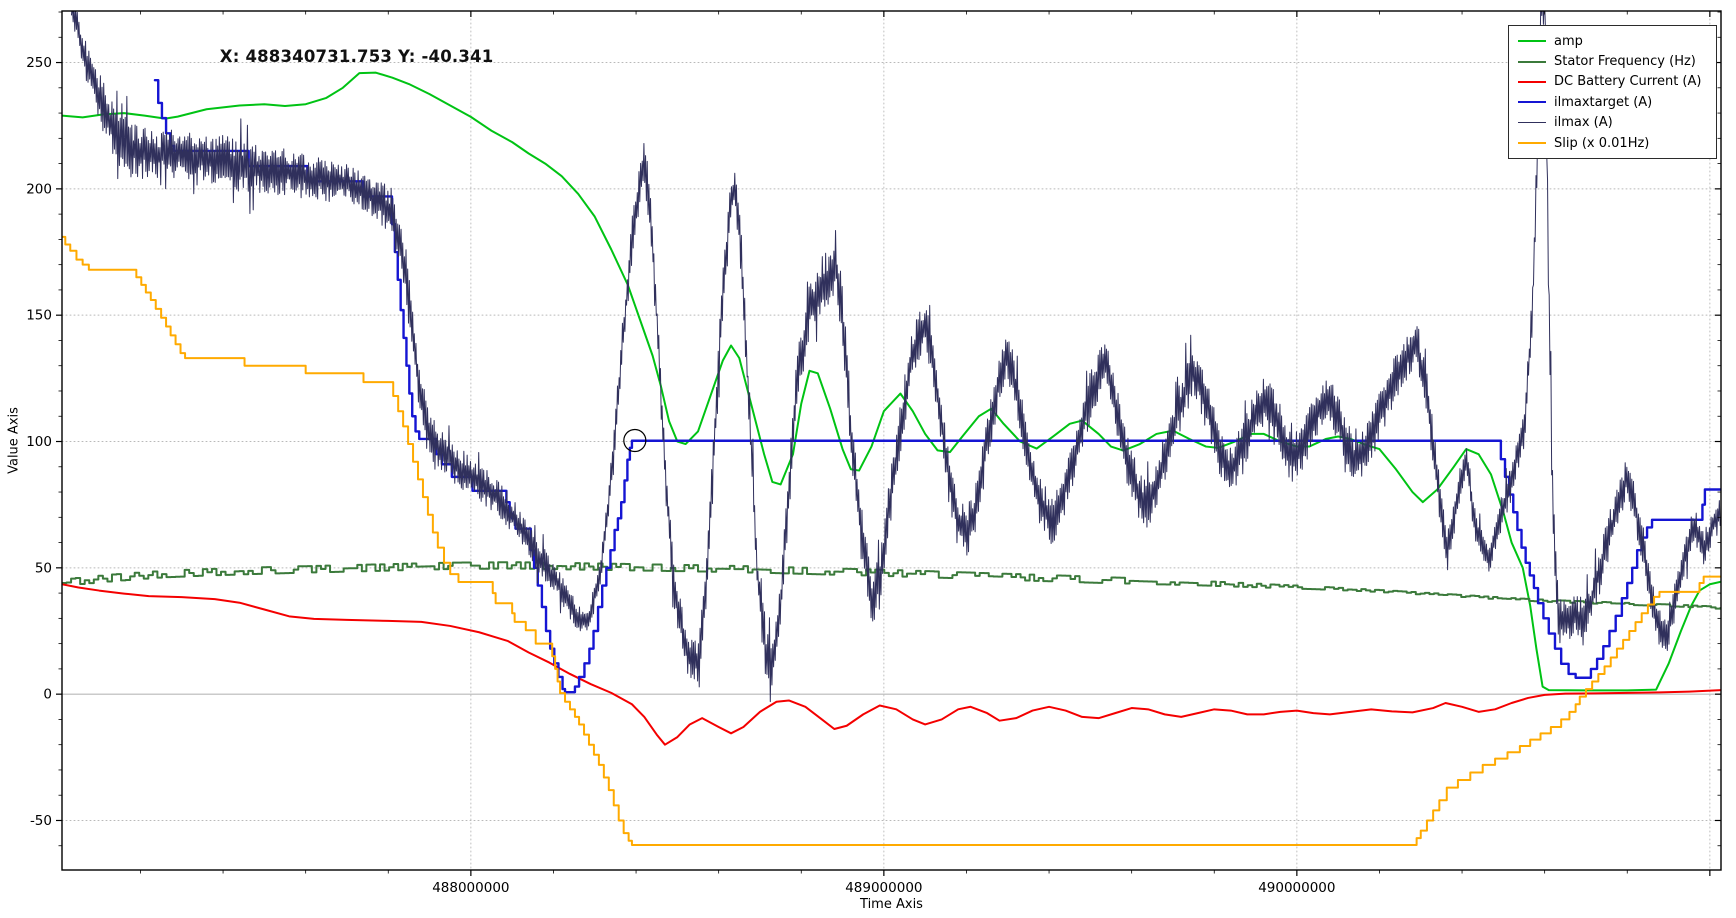  I want to click on selected-point-circle, so click(635, 440).